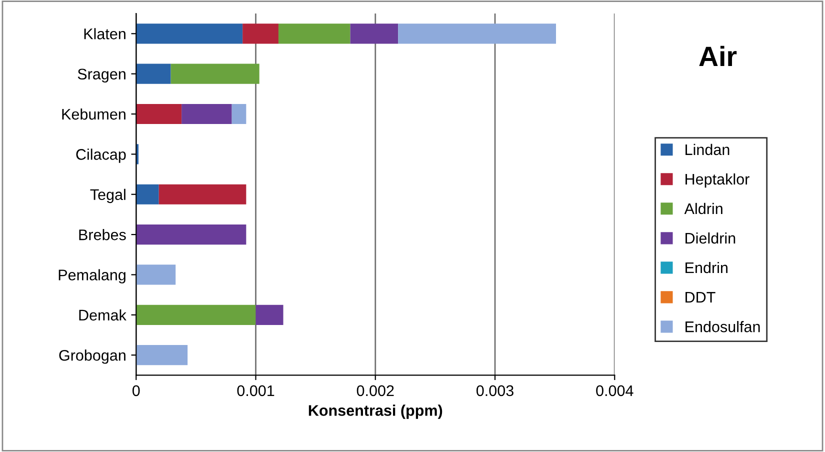 The height and width of the screenshot is (452, 825). I want to click on x-tick-label: 0.003, so click(495, 390).